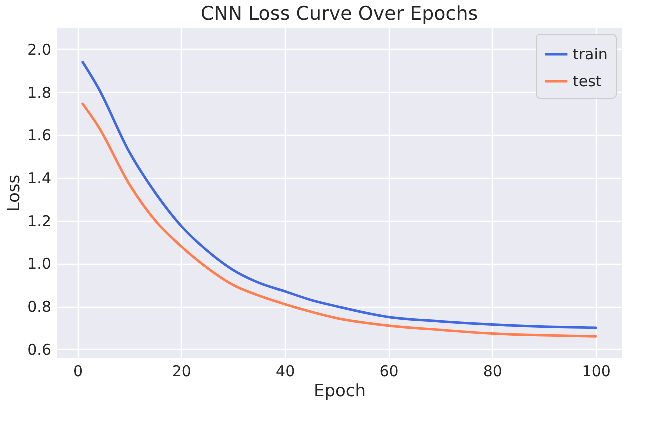  I want to click on y-tick-label: 1.8, so click(40, 93).